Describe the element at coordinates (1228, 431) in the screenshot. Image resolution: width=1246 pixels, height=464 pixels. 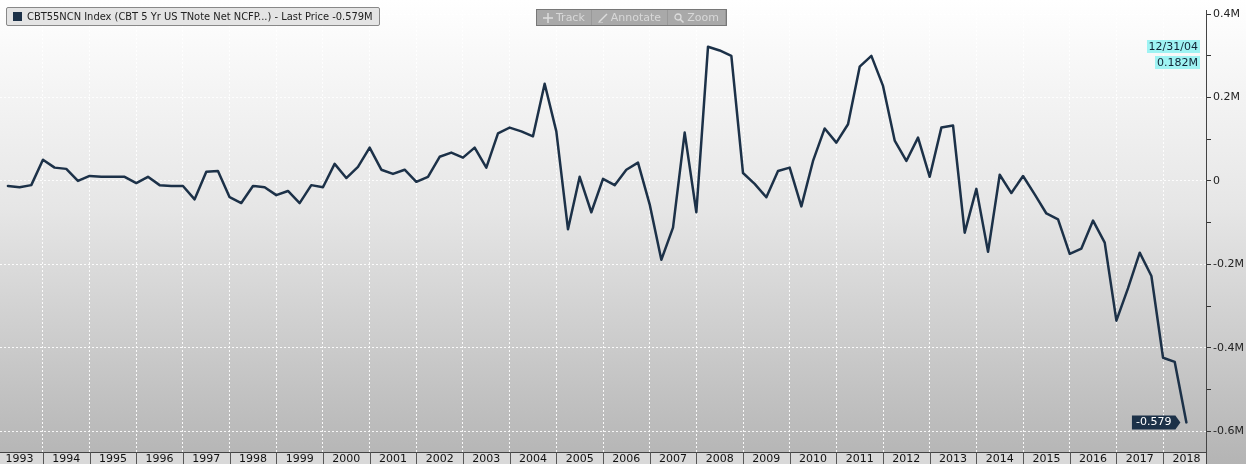
I see `y-tick-label: -0.6M` at that location.